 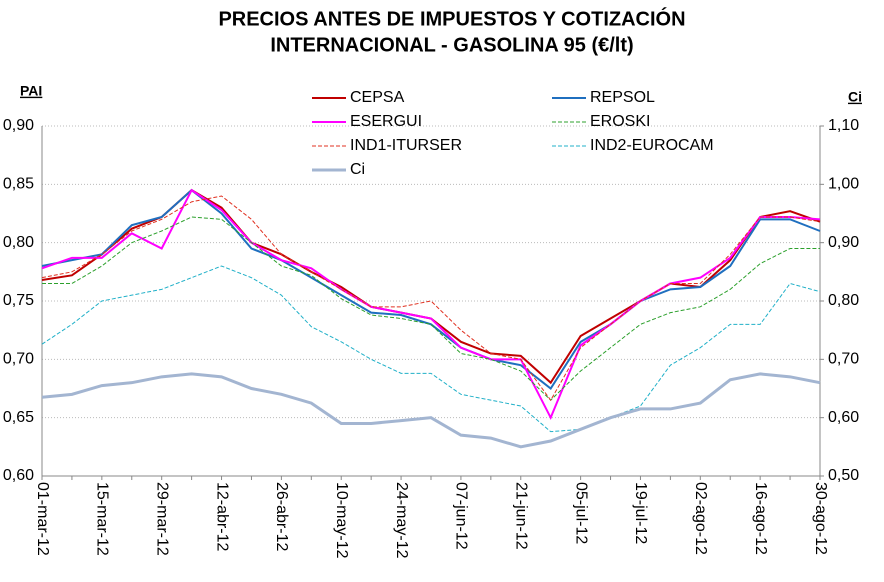 I want to click on y-axis-label: PAI, so click(x=31, y=91).